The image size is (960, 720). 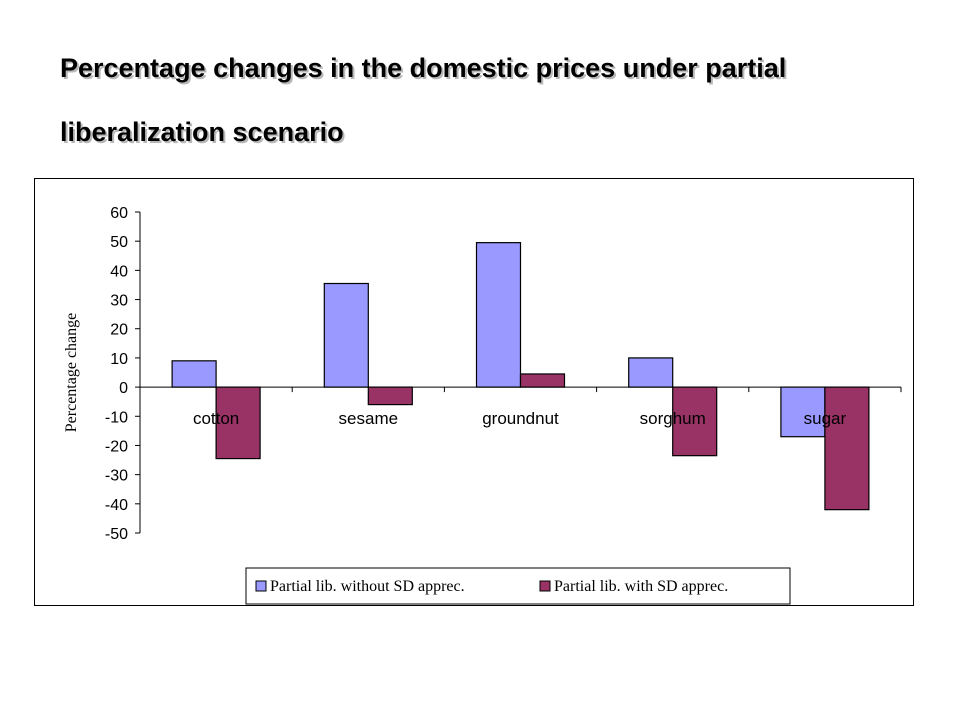 What do you see at coordinates (116, 446) in the screenshot?
I see `y-tick-label: -20` at bounding box center [116, 446].